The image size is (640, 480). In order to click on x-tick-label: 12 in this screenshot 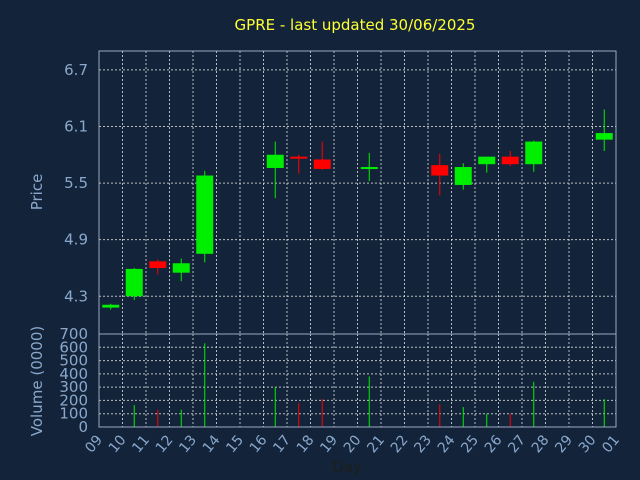, I will do `click(165, 444)`.